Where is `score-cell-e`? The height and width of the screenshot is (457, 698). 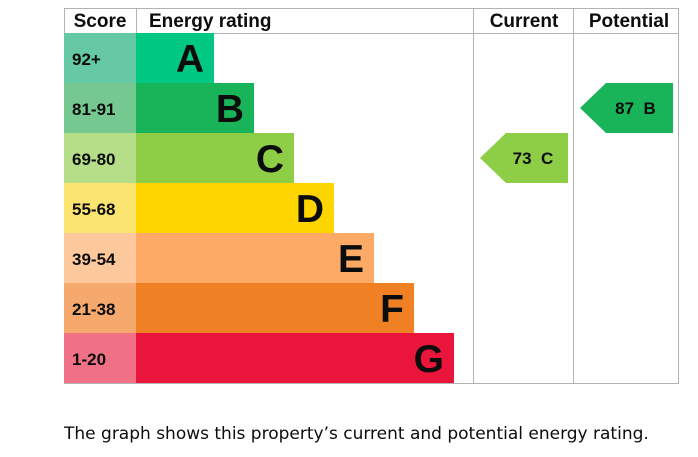
score-cell-e is located at coordinates (100, 258).